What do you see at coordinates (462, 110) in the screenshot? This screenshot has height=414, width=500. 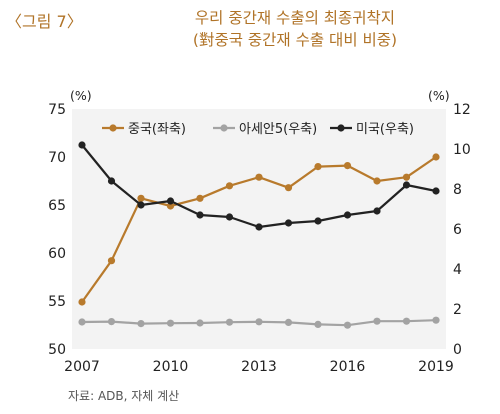 I see `right-axis-tick-label: 12` at bounding box center [462, 110].